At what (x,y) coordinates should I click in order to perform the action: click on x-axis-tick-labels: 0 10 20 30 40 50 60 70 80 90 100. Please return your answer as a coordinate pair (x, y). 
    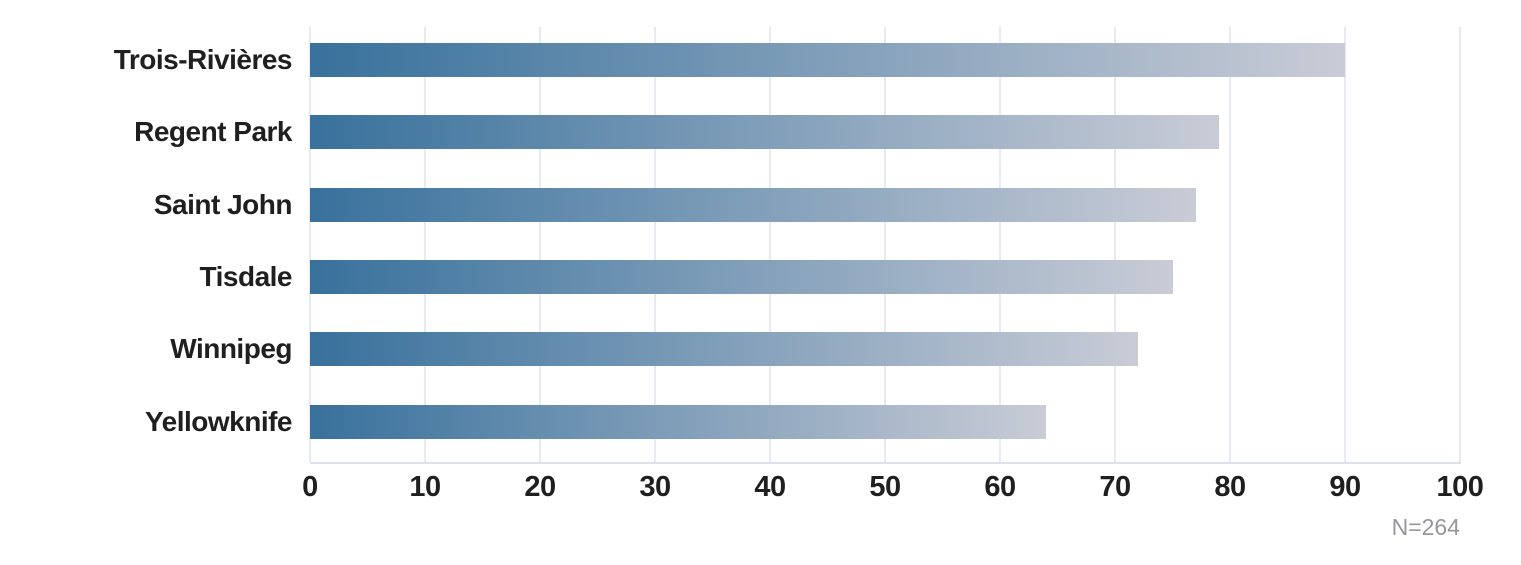
    Looking at the image, I should click on (893, 487).